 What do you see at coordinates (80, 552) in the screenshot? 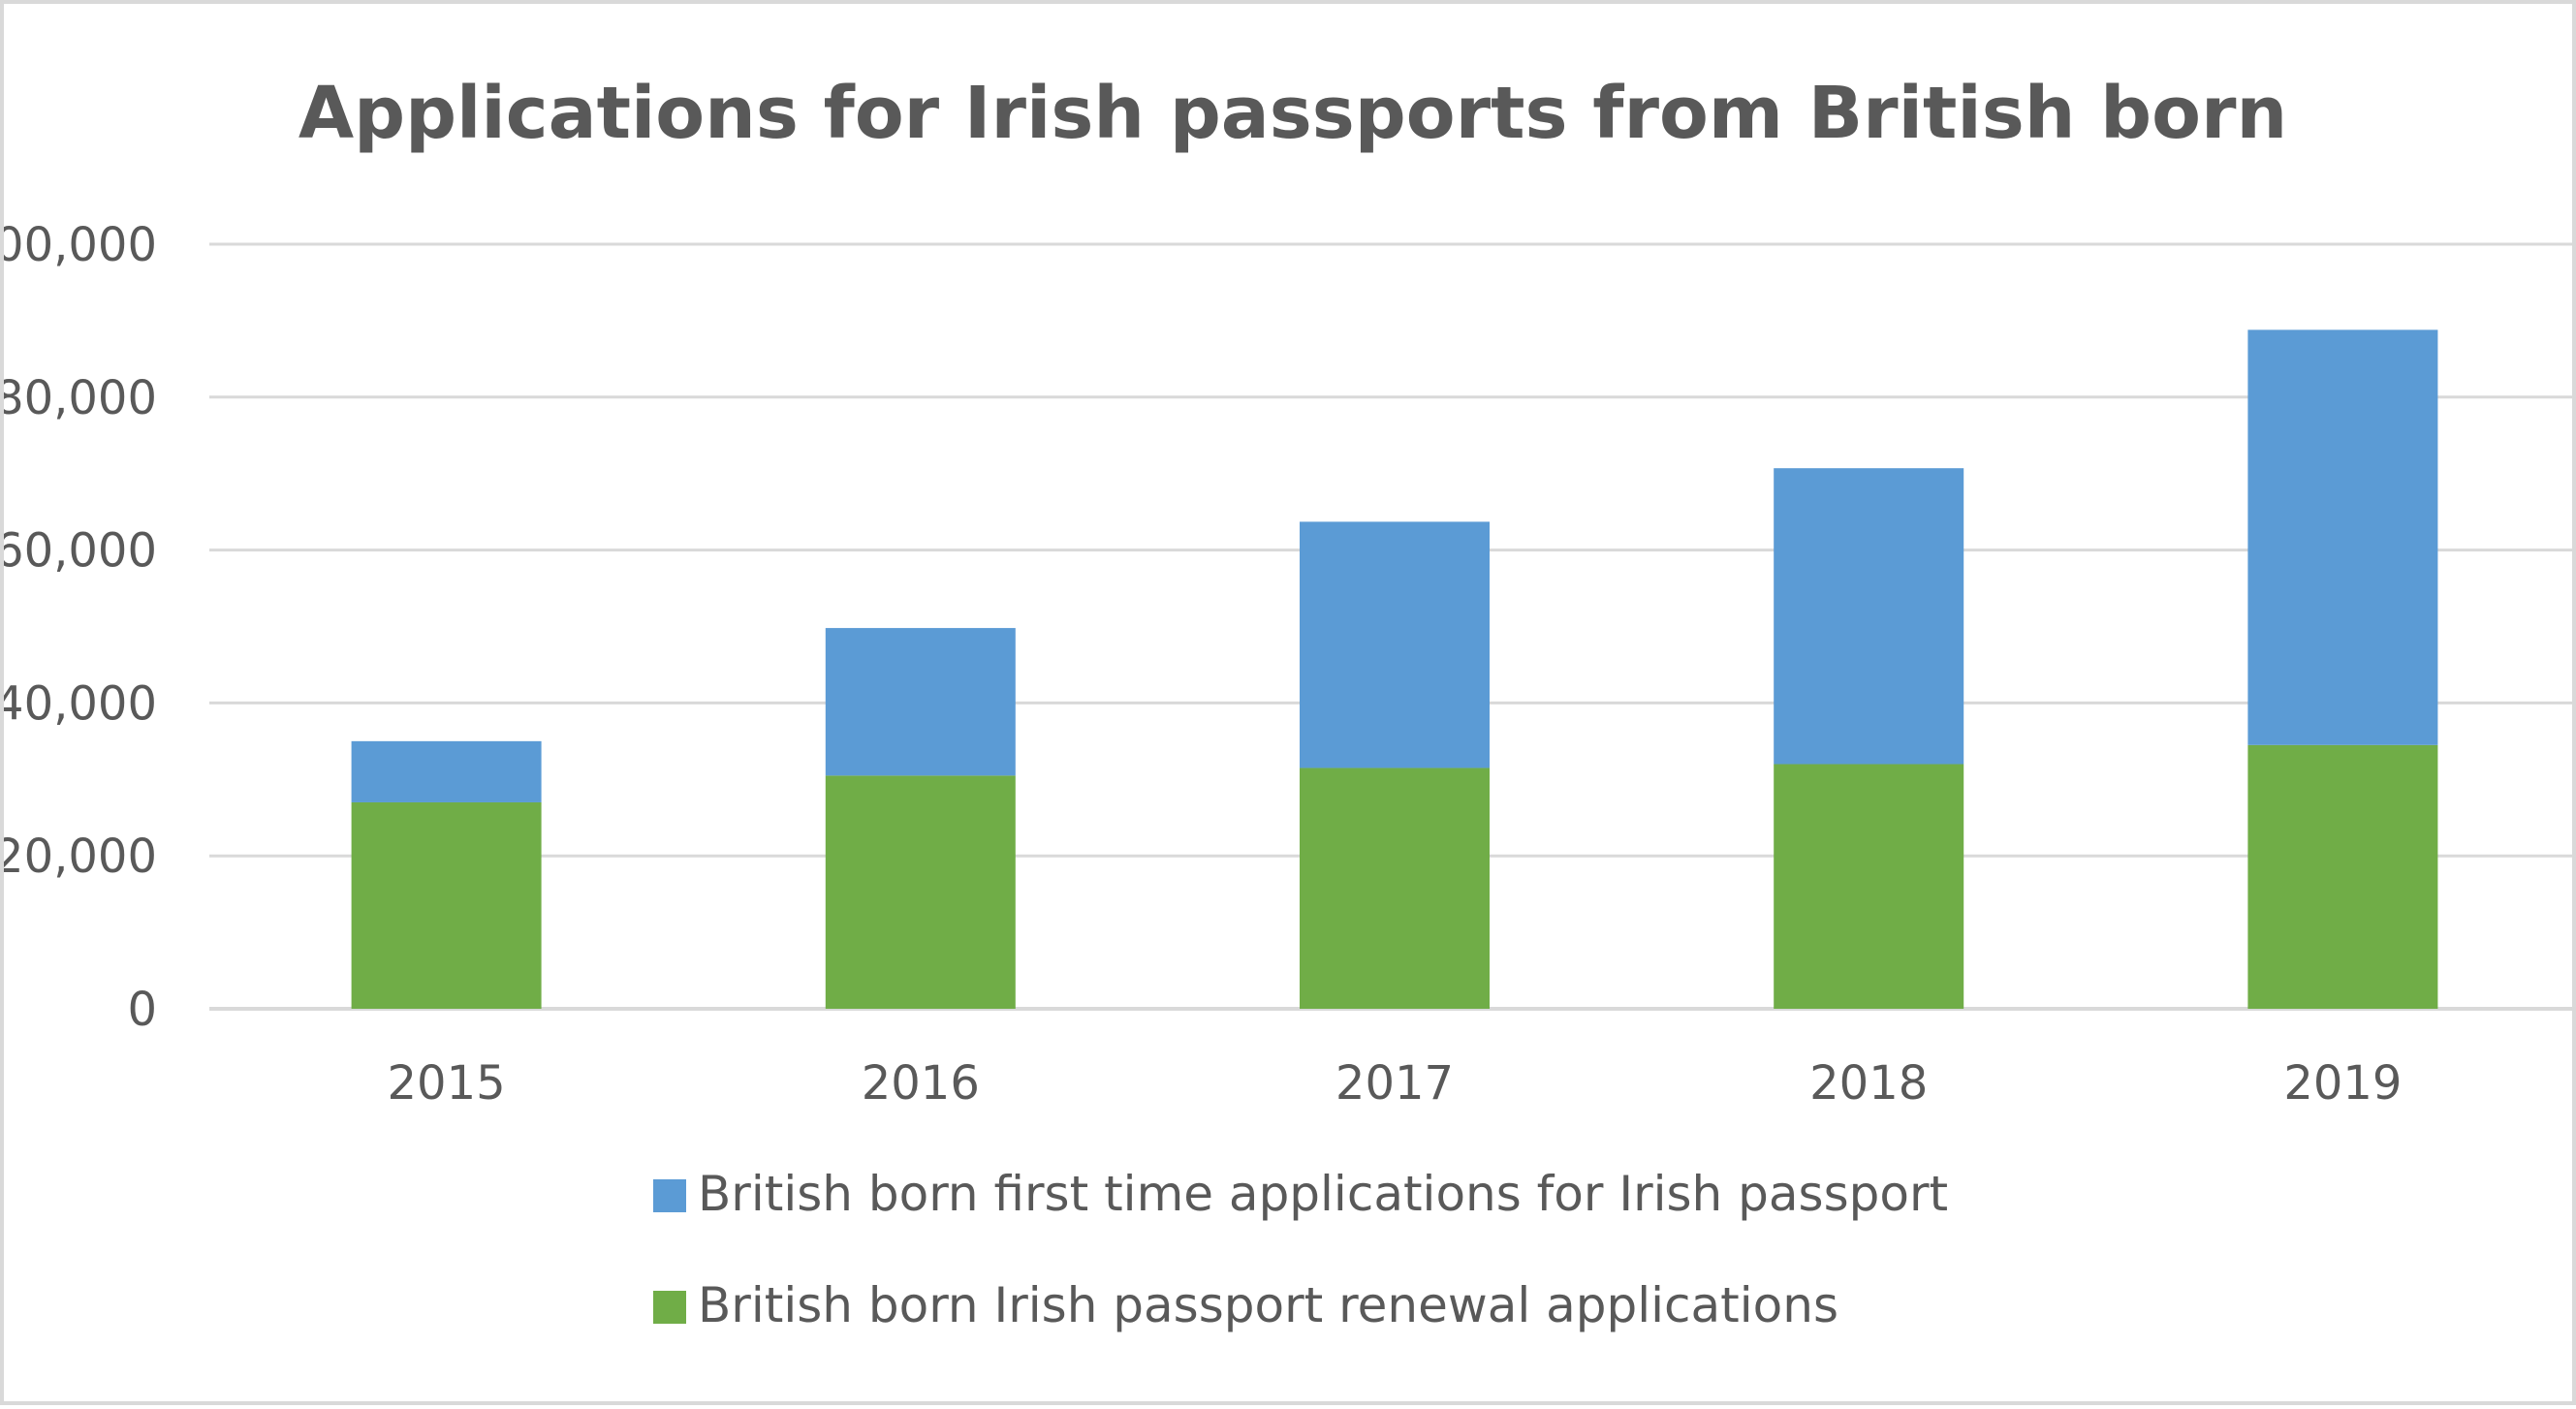
I see `y-tick-label: 60,000` at bounding box center [80, 552].